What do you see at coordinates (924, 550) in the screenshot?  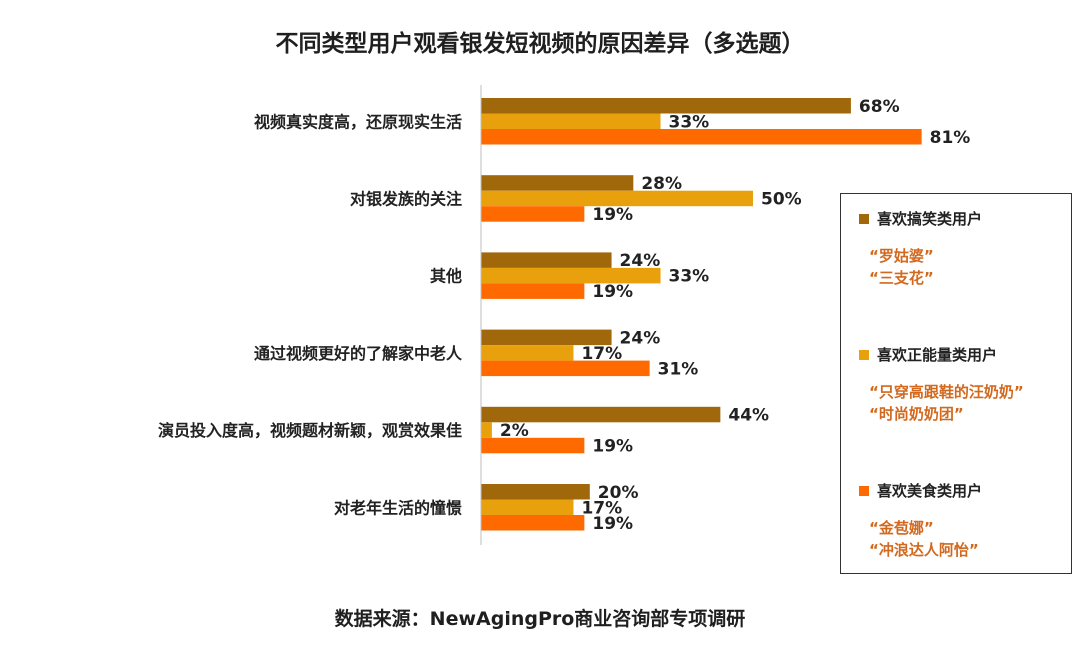 I see `legend-example: “冲浪达人阿怡”` at bounding box center [924, 550].